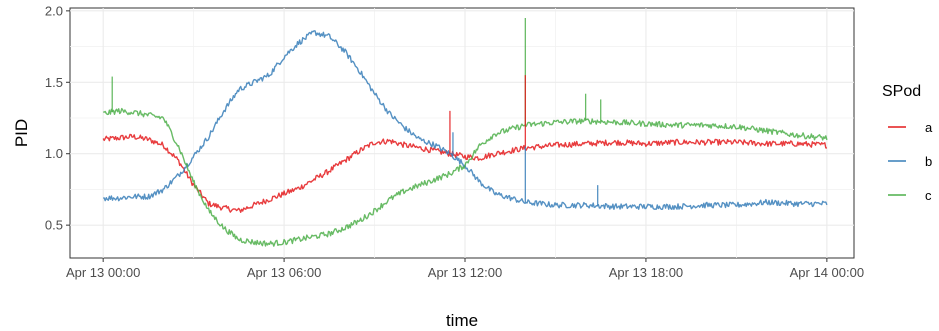 This screenshot has height=331, width=939. I want to click on x-tick-label: Apr 13 06:00, so click(284, 272).